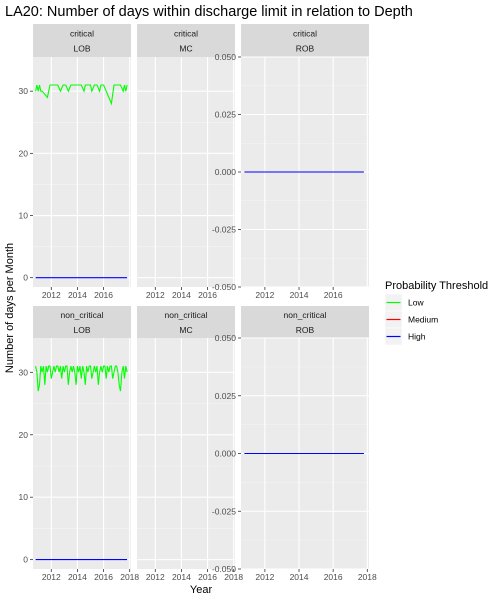 Image resolution: width=500 pixels, height=600 pixels. I want to click on panel-non_critical-LOB: non_critical LOB 0 10 20 30 2012 2014 2016 2018, so click(79, 444).